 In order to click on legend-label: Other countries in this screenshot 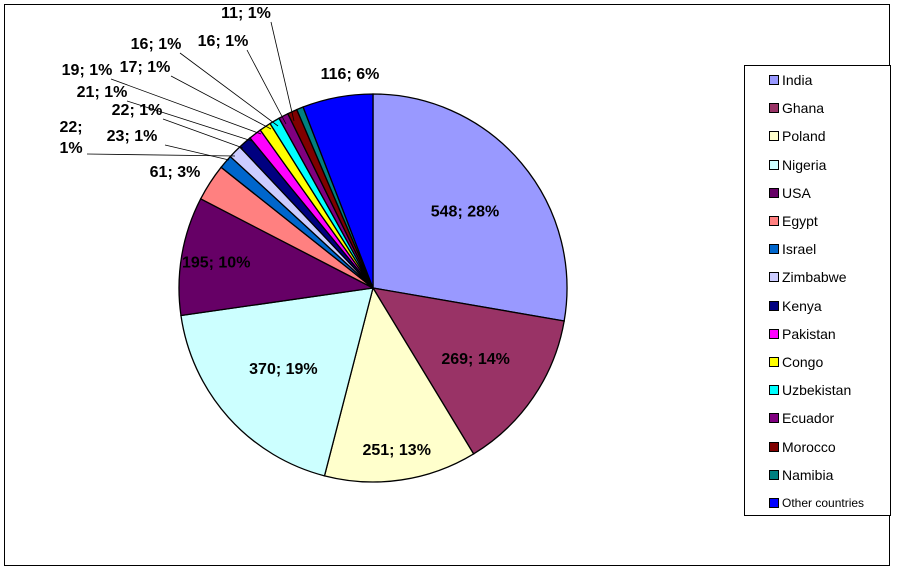, I will do `click(823, 503)`.